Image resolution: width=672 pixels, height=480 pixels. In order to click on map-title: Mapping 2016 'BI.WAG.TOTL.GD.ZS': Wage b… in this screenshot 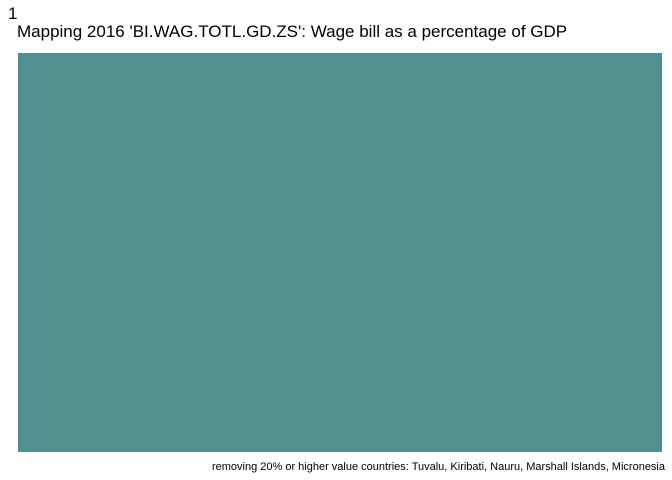, I will do `click(292, 31)`.